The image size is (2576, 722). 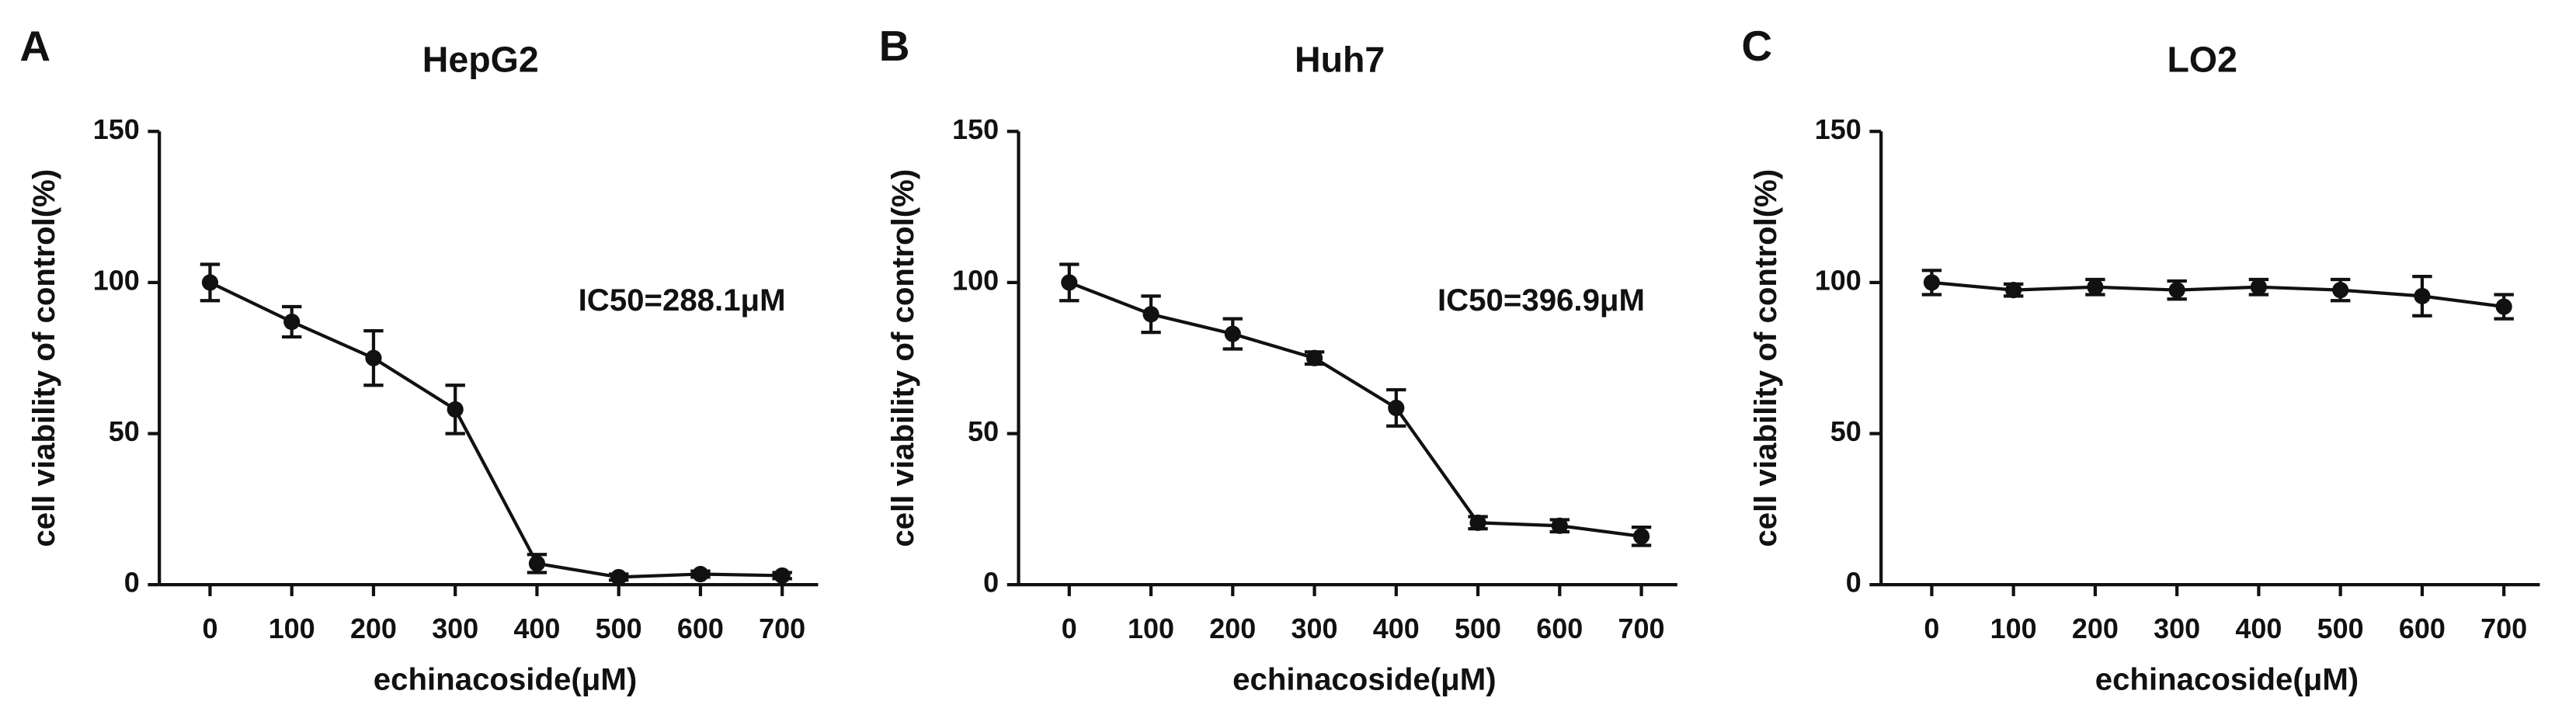 What do you see at coordinates (894, 46) in the screenshot?
I see `panel-label: B` at bounding box center [894, 46].